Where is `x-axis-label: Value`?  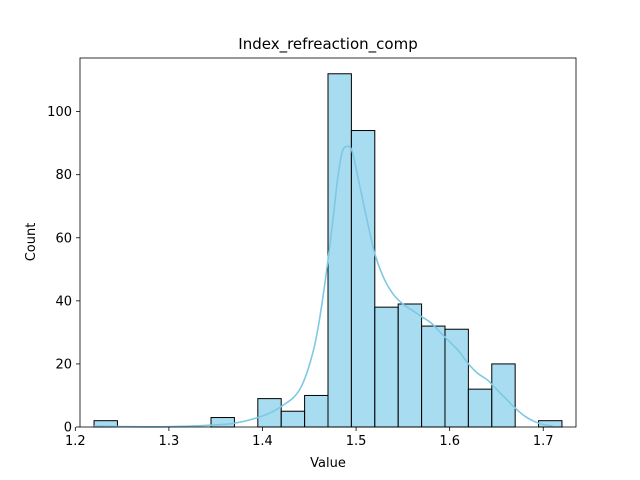 x-axis-label: Value is located at coordinates (328, 463).